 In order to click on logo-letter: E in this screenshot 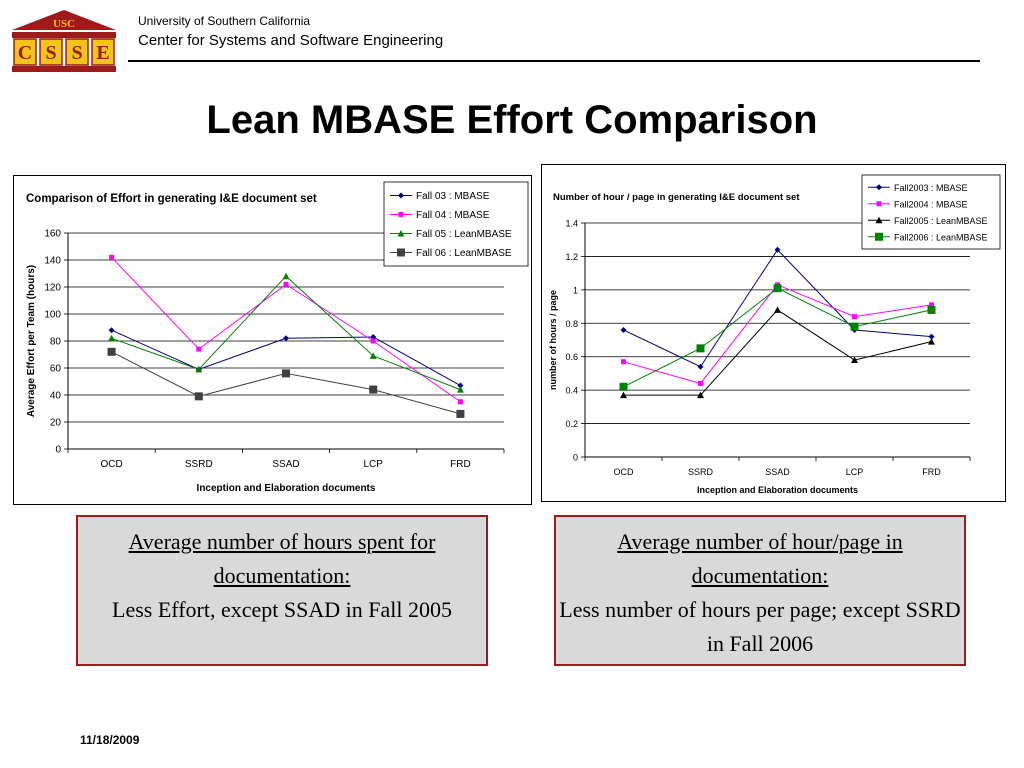, I will do `click(102, 53)`.